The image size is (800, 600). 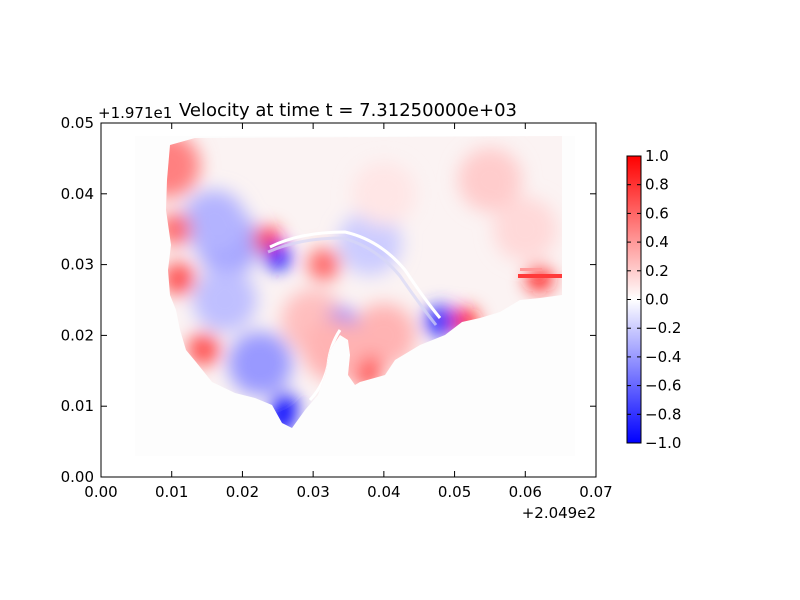 I want to click on x-tick-label: 0.03, so click(x=312, y=492).